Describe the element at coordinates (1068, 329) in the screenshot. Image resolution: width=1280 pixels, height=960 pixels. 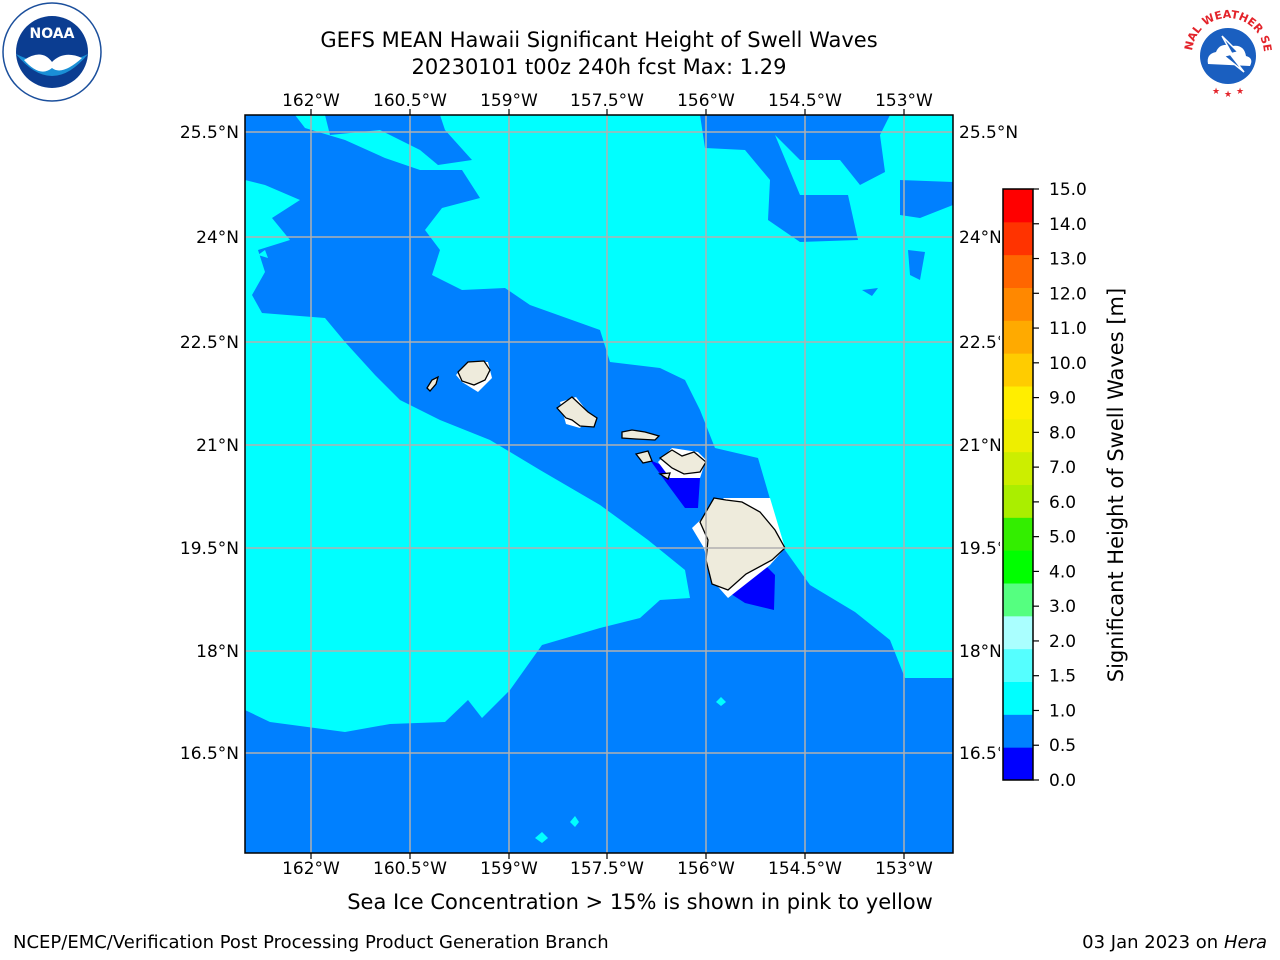
I see `colorbar-tick-label: 11.0` at that location.